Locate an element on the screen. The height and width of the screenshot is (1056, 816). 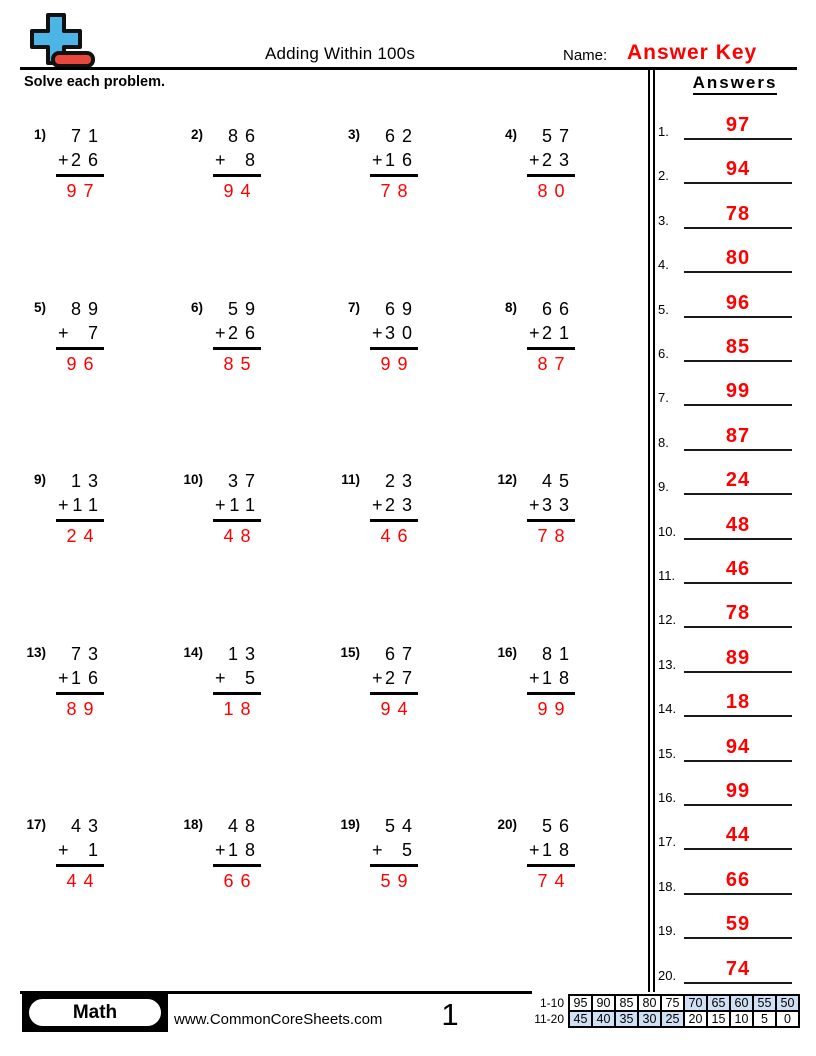
problem-work: 67 27 + 94 is located at coordinates (394, 692).